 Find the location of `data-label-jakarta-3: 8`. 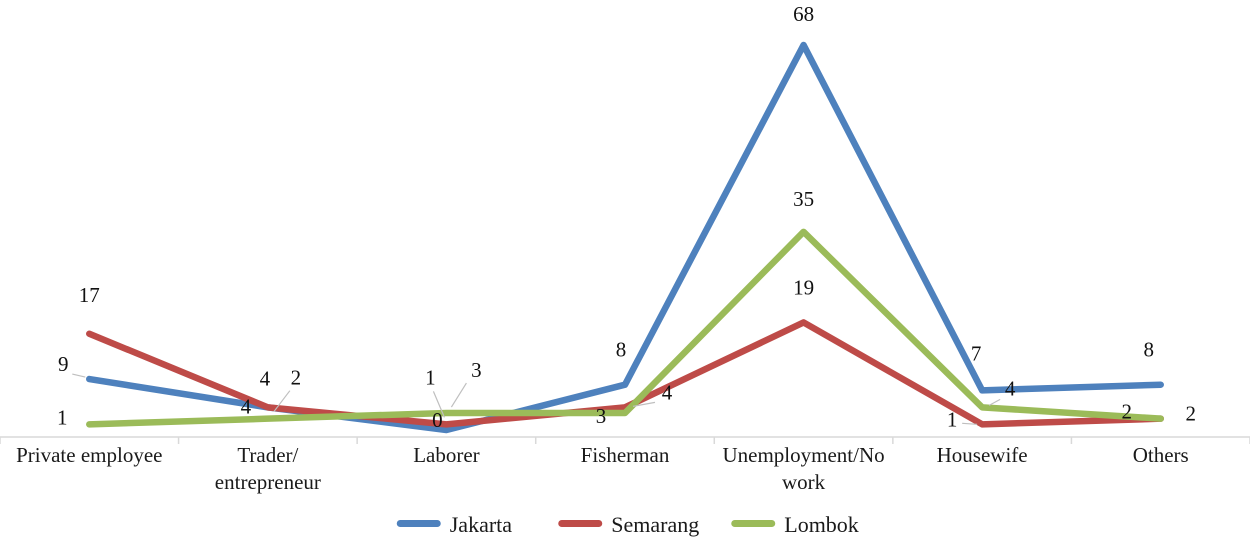

data-label-jakarta-3: 8 is located at coordinates (621, 350).